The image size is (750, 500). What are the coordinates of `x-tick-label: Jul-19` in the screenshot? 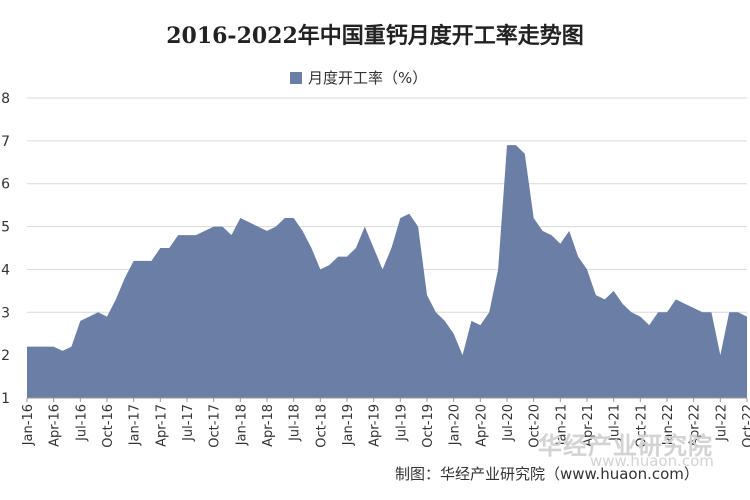 It's located at (401, 423).